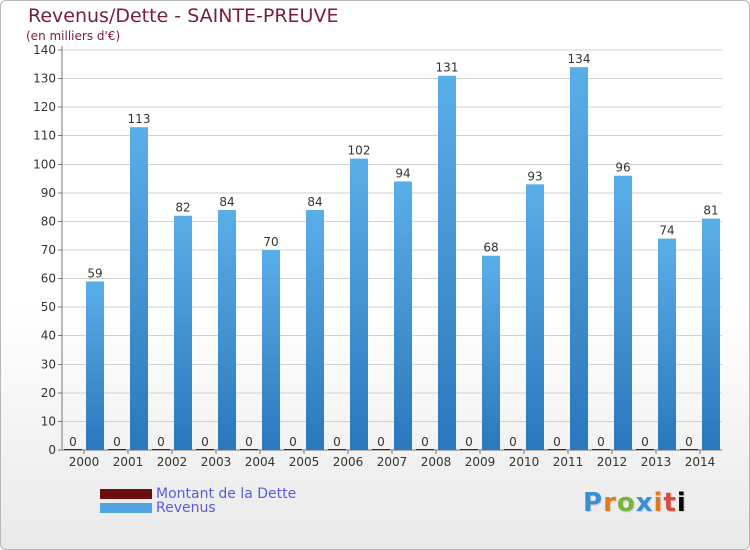  I want to click on data-label-revenus: 59, so click(94, 273).